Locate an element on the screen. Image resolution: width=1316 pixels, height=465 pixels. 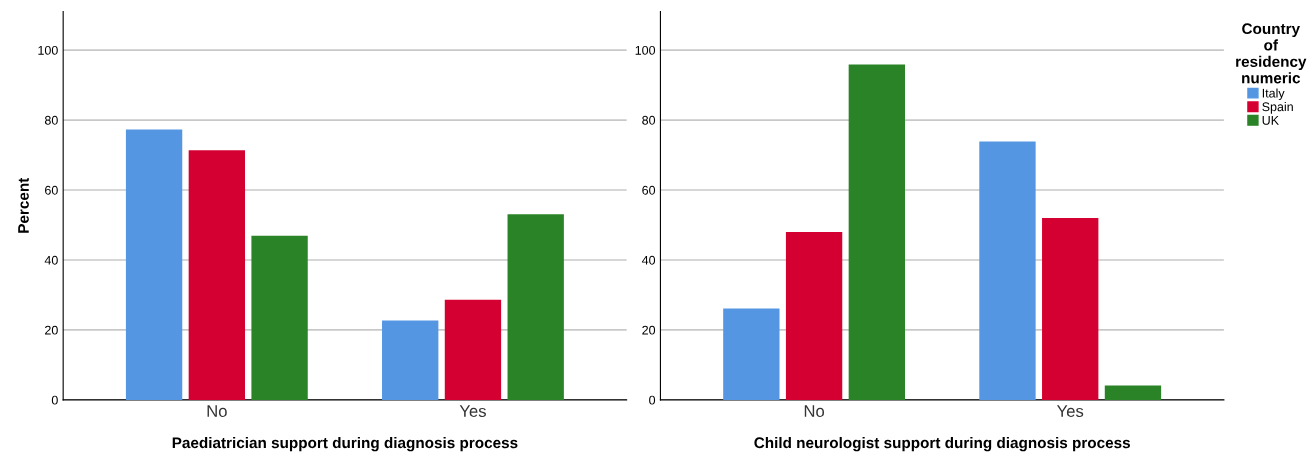
x-axis-title: Child neurologist support during diagnosis process is located at coordinates (942, 444).